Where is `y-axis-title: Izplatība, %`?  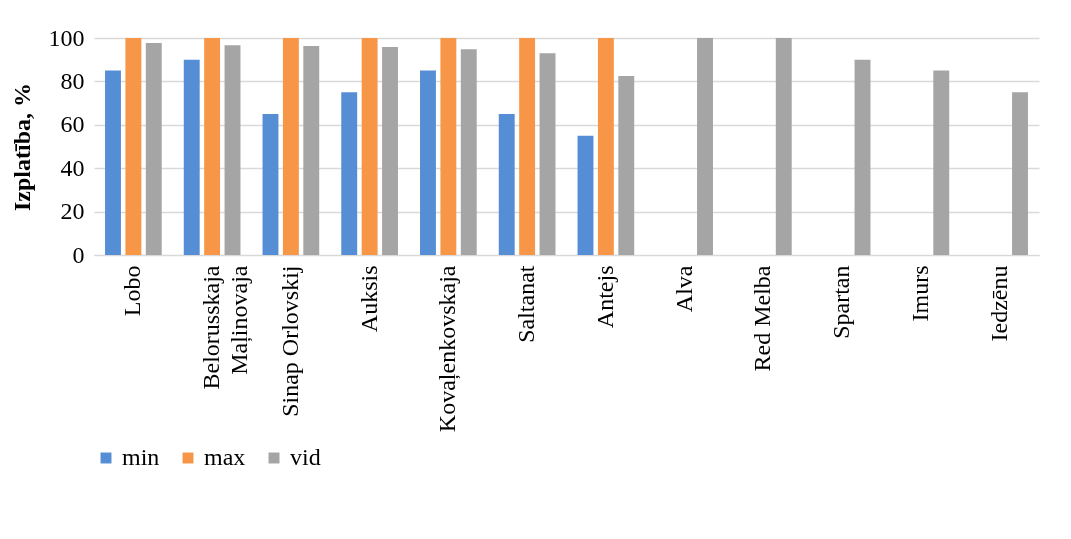
y-axis-title: Izplatība, % is located at coordinates (21, 147).